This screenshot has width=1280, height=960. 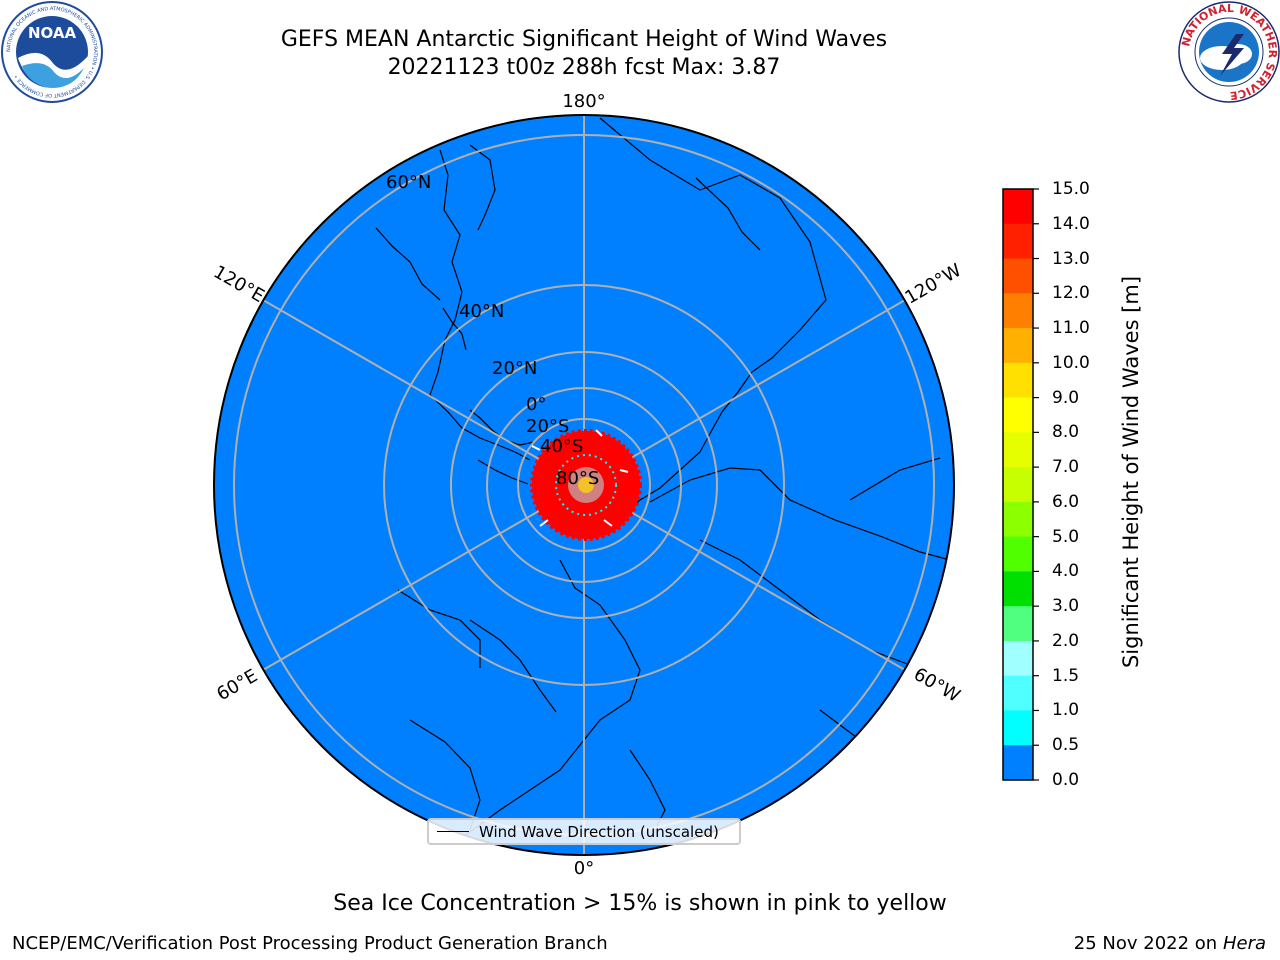 I want to click on nws-logo: NATIONAL WEATHER SERVICE, so click(x=1229, y=52).